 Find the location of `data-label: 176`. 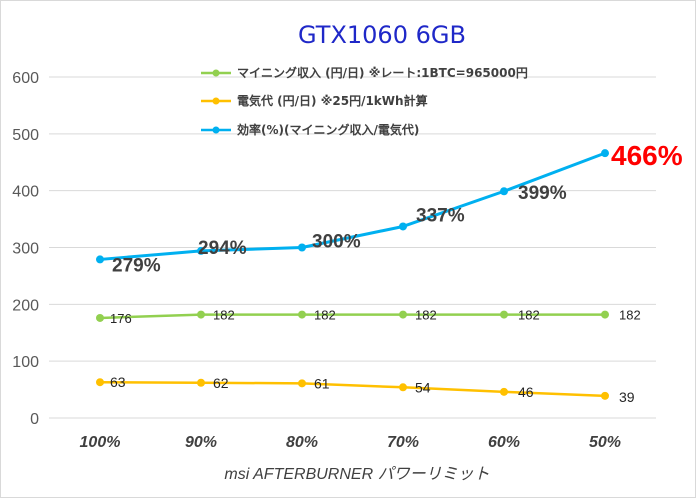

data-label: 176 is located at coordinates (121, 318).